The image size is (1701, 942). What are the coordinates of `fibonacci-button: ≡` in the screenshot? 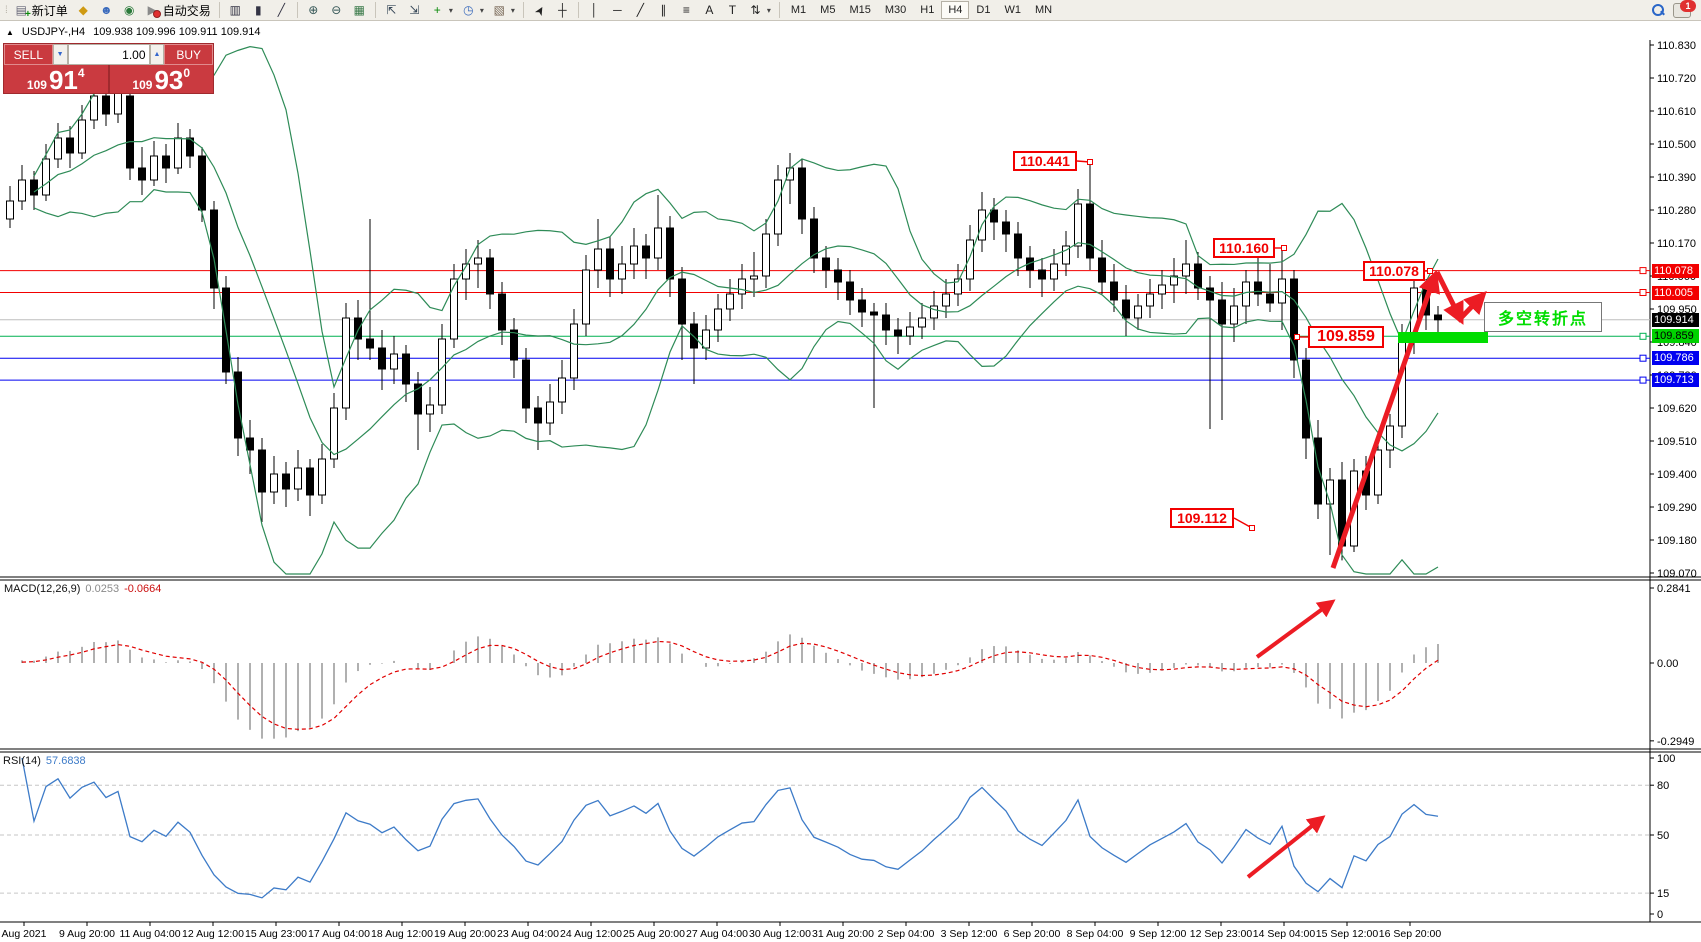 It's located at (686, 10).